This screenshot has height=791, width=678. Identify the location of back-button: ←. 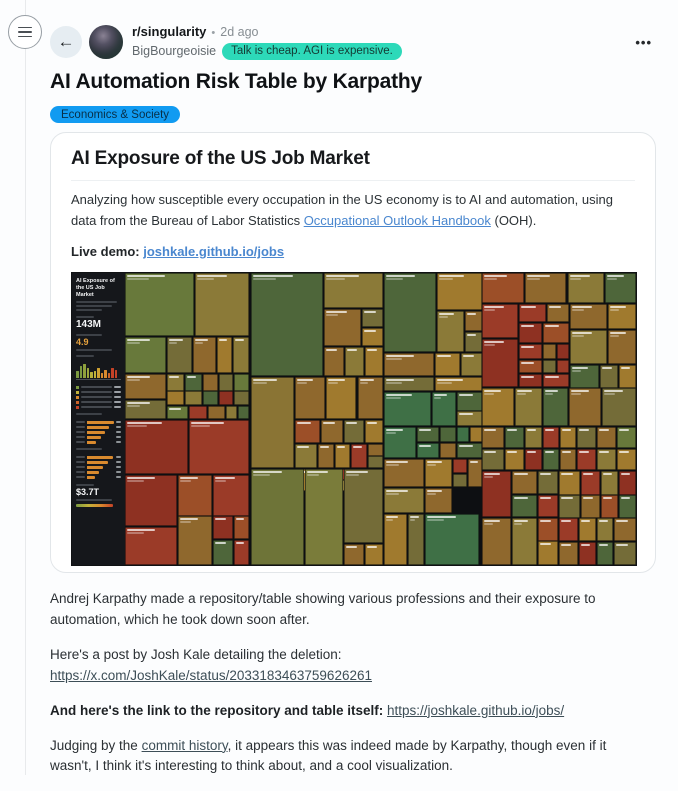
(66, 42).